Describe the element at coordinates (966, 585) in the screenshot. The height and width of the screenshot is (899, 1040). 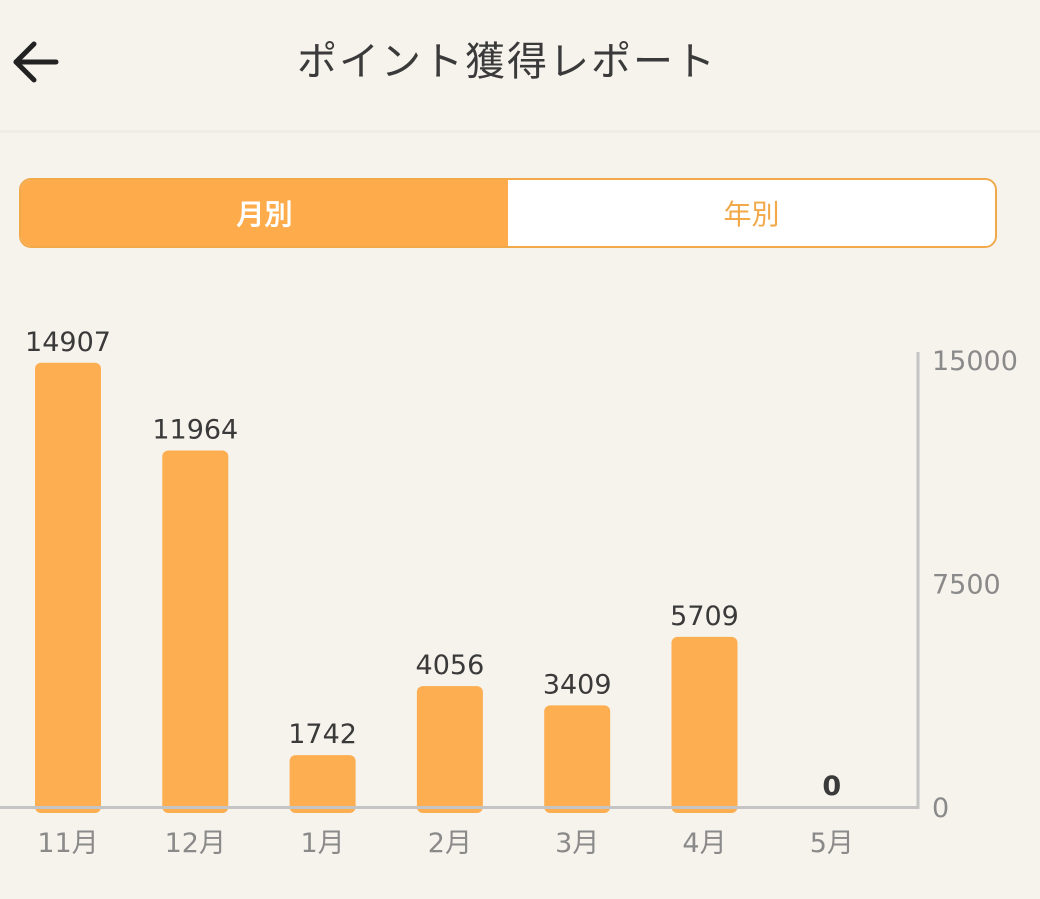
I see `y-tick-label: 7500` at that location.